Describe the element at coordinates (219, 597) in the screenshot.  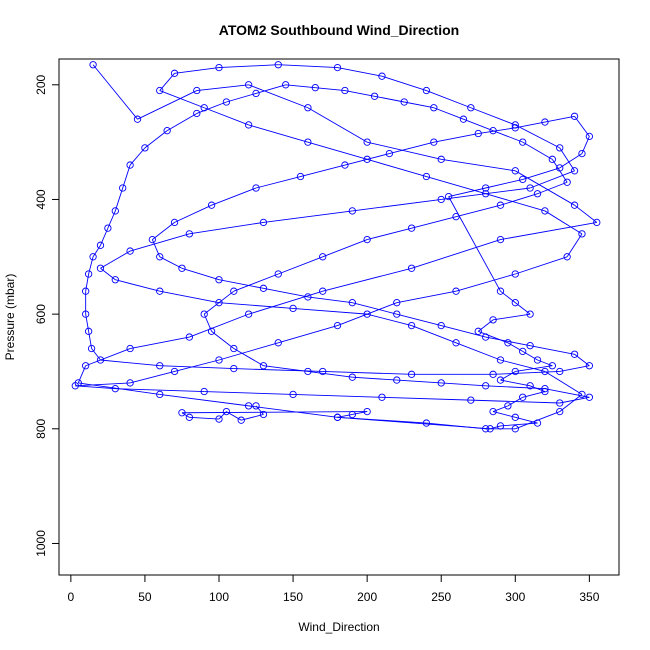
I see `x-tick-label: 100` at that location.